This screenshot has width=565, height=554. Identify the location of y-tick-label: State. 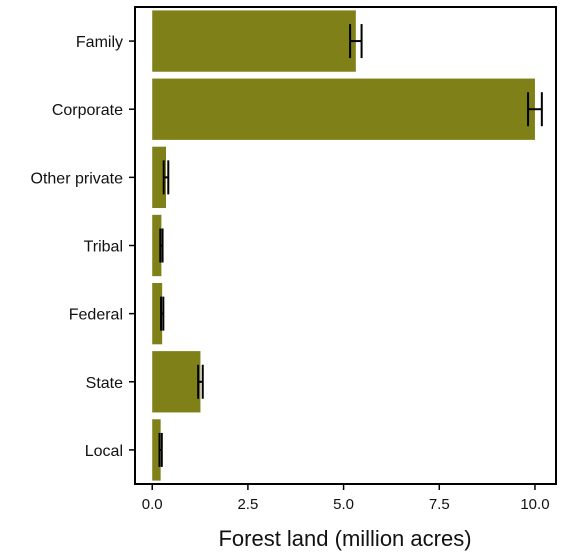
(104, 383).